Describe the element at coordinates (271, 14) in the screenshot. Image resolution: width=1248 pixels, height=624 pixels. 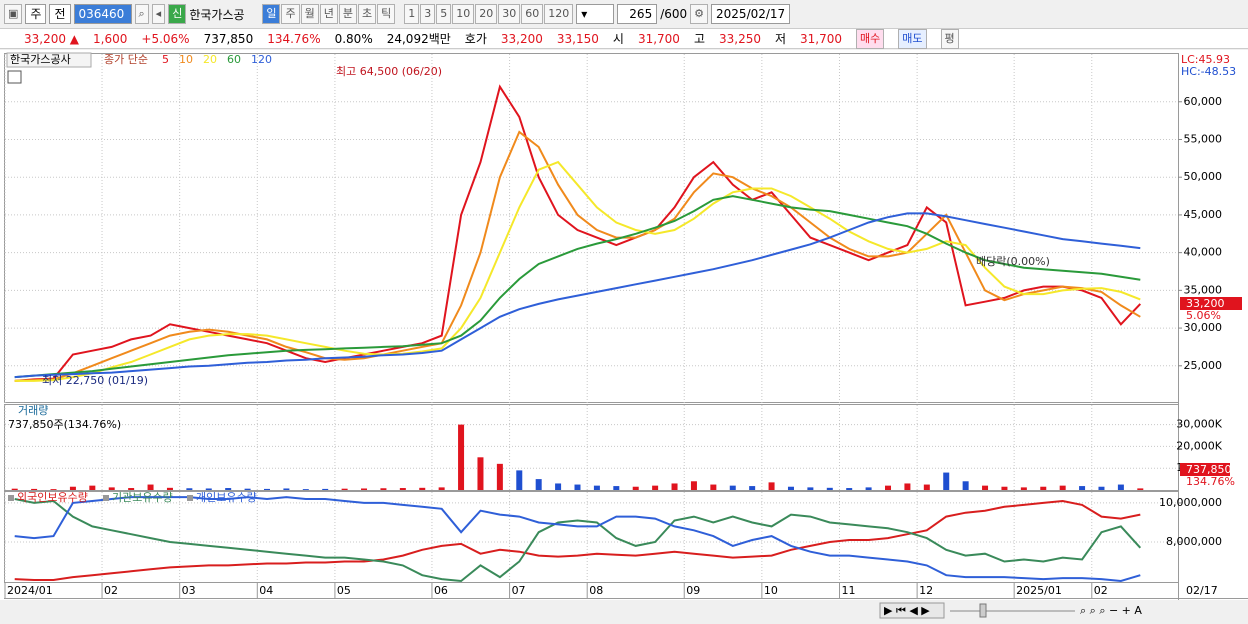
I see `period-button: 일` at that location.